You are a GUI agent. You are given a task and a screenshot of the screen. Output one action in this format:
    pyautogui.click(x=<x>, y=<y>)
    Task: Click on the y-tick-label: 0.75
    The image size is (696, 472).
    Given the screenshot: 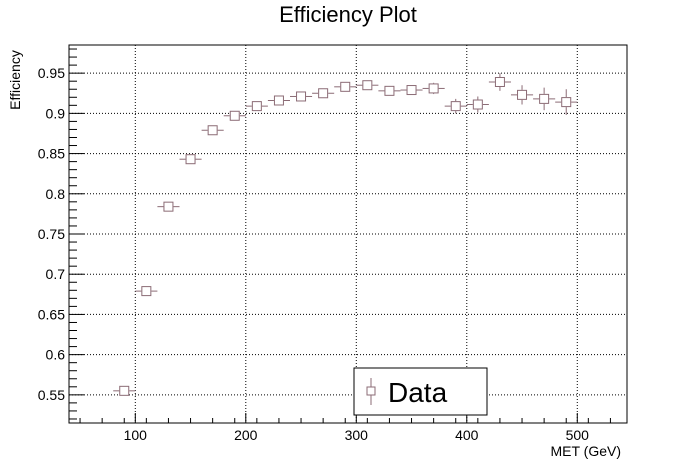 What is the action you would take?
    pyautogui.click(x=51, y=234)
    